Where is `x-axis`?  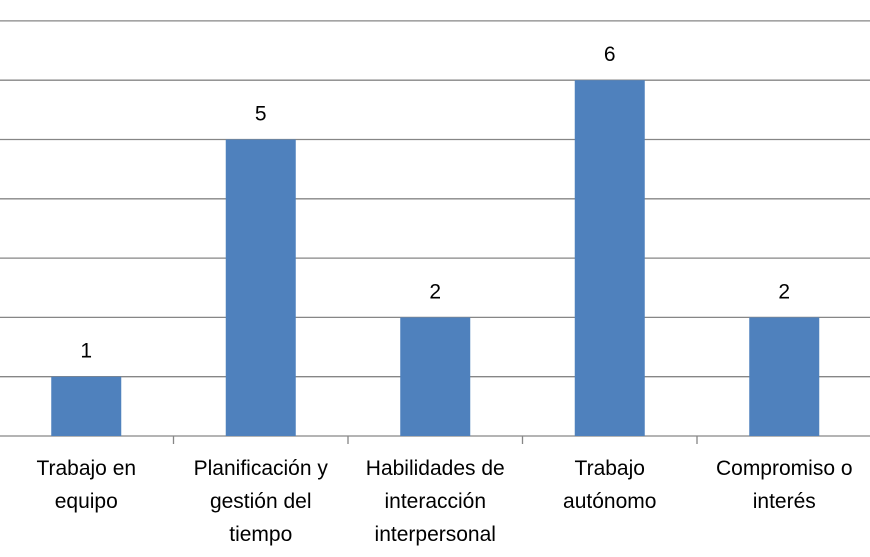 x-axis is located at coordinates (435, 440).